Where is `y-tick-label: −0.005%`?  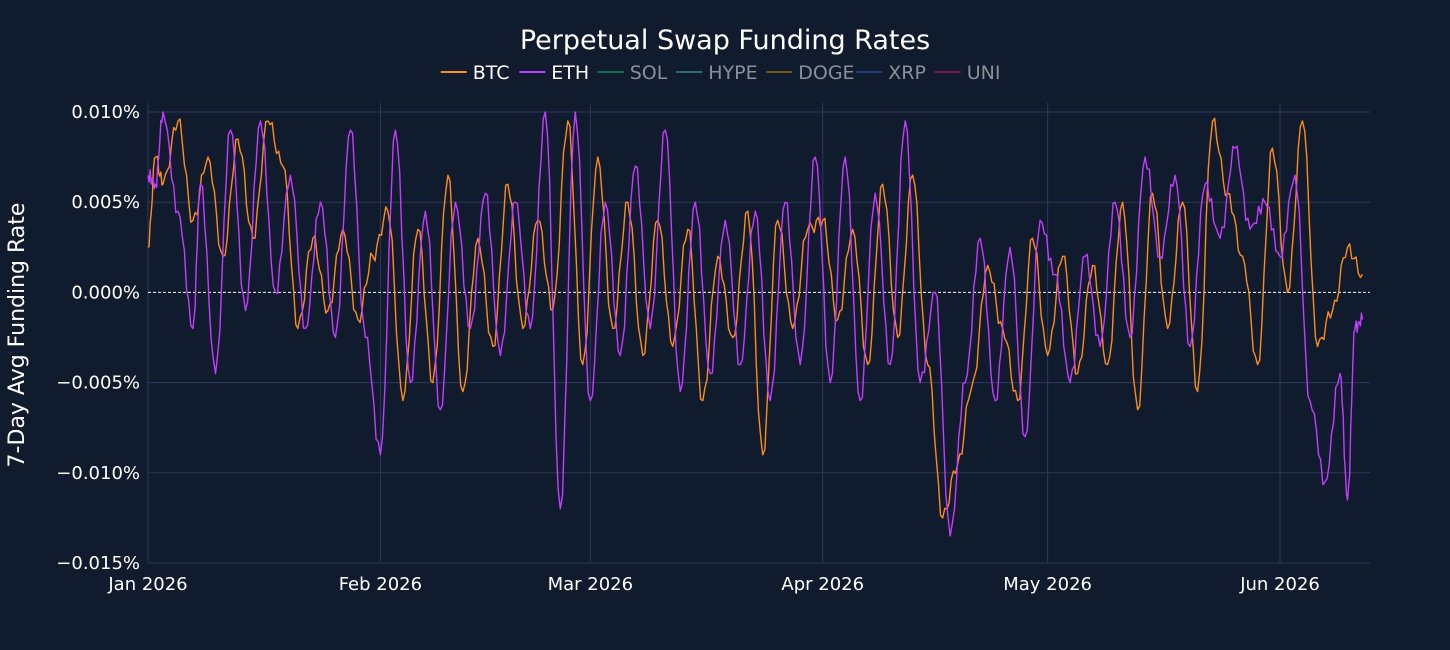 y-tick-label: −0.005% is located at coordinates (98, 383).